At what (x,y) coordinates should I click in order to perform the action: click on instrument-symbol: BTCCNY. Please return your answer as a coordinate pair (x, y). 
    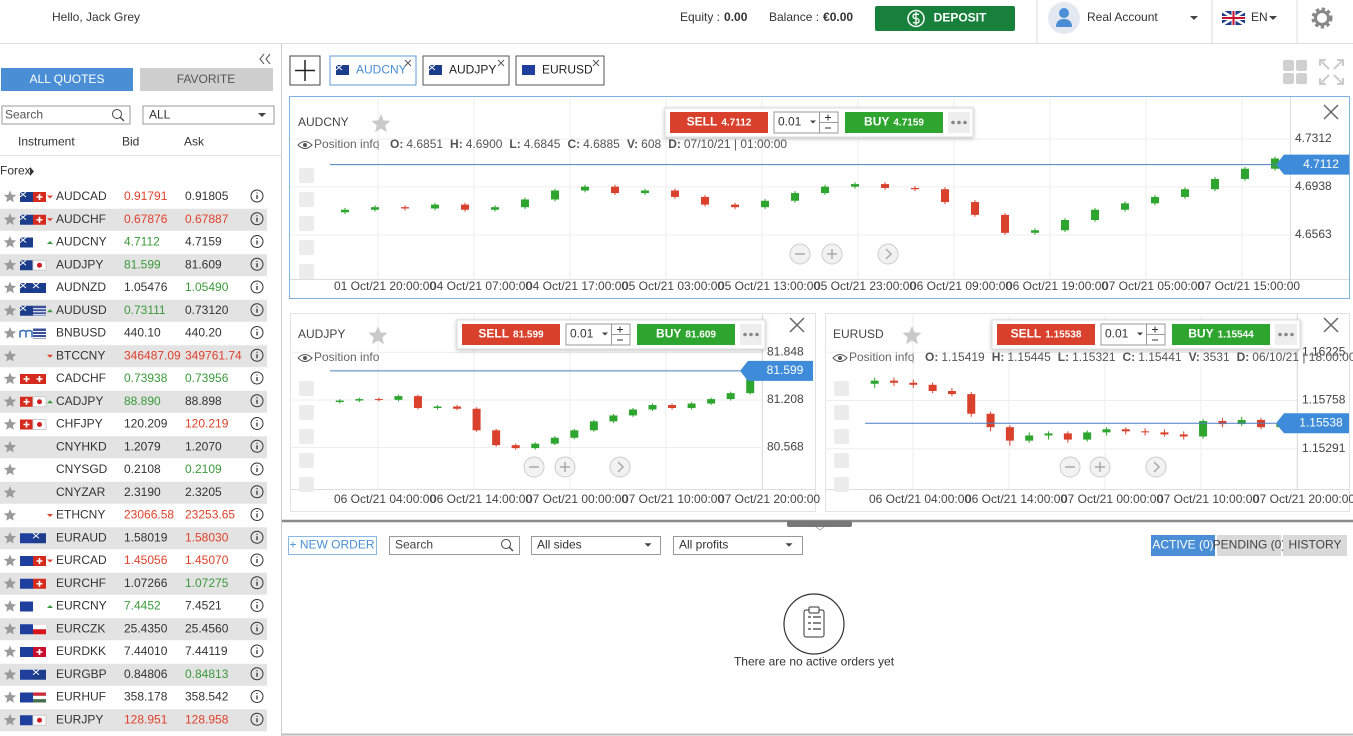
    Looking at the image, I should click on (80, 355).